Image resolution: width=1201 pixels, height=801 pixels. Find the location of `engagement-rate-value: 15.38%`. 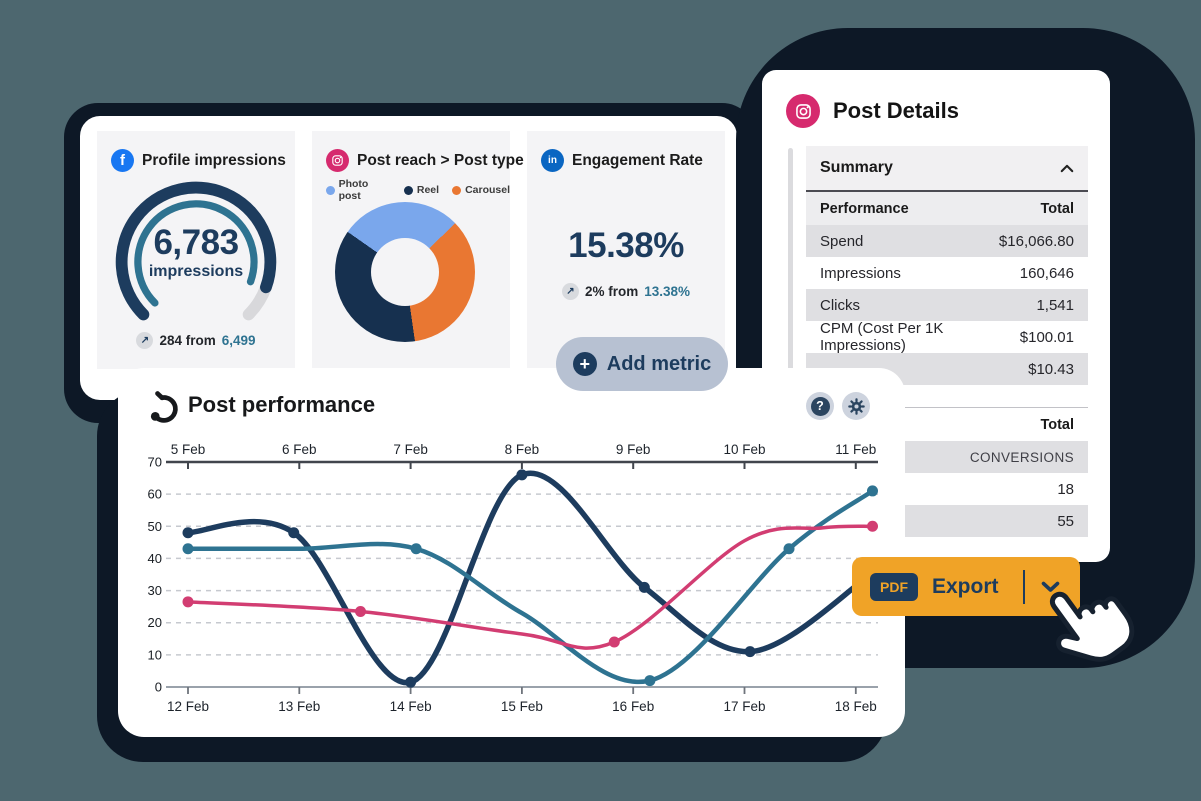

engagement-rate-value: 15.38% is located at coordinates (626, 245).